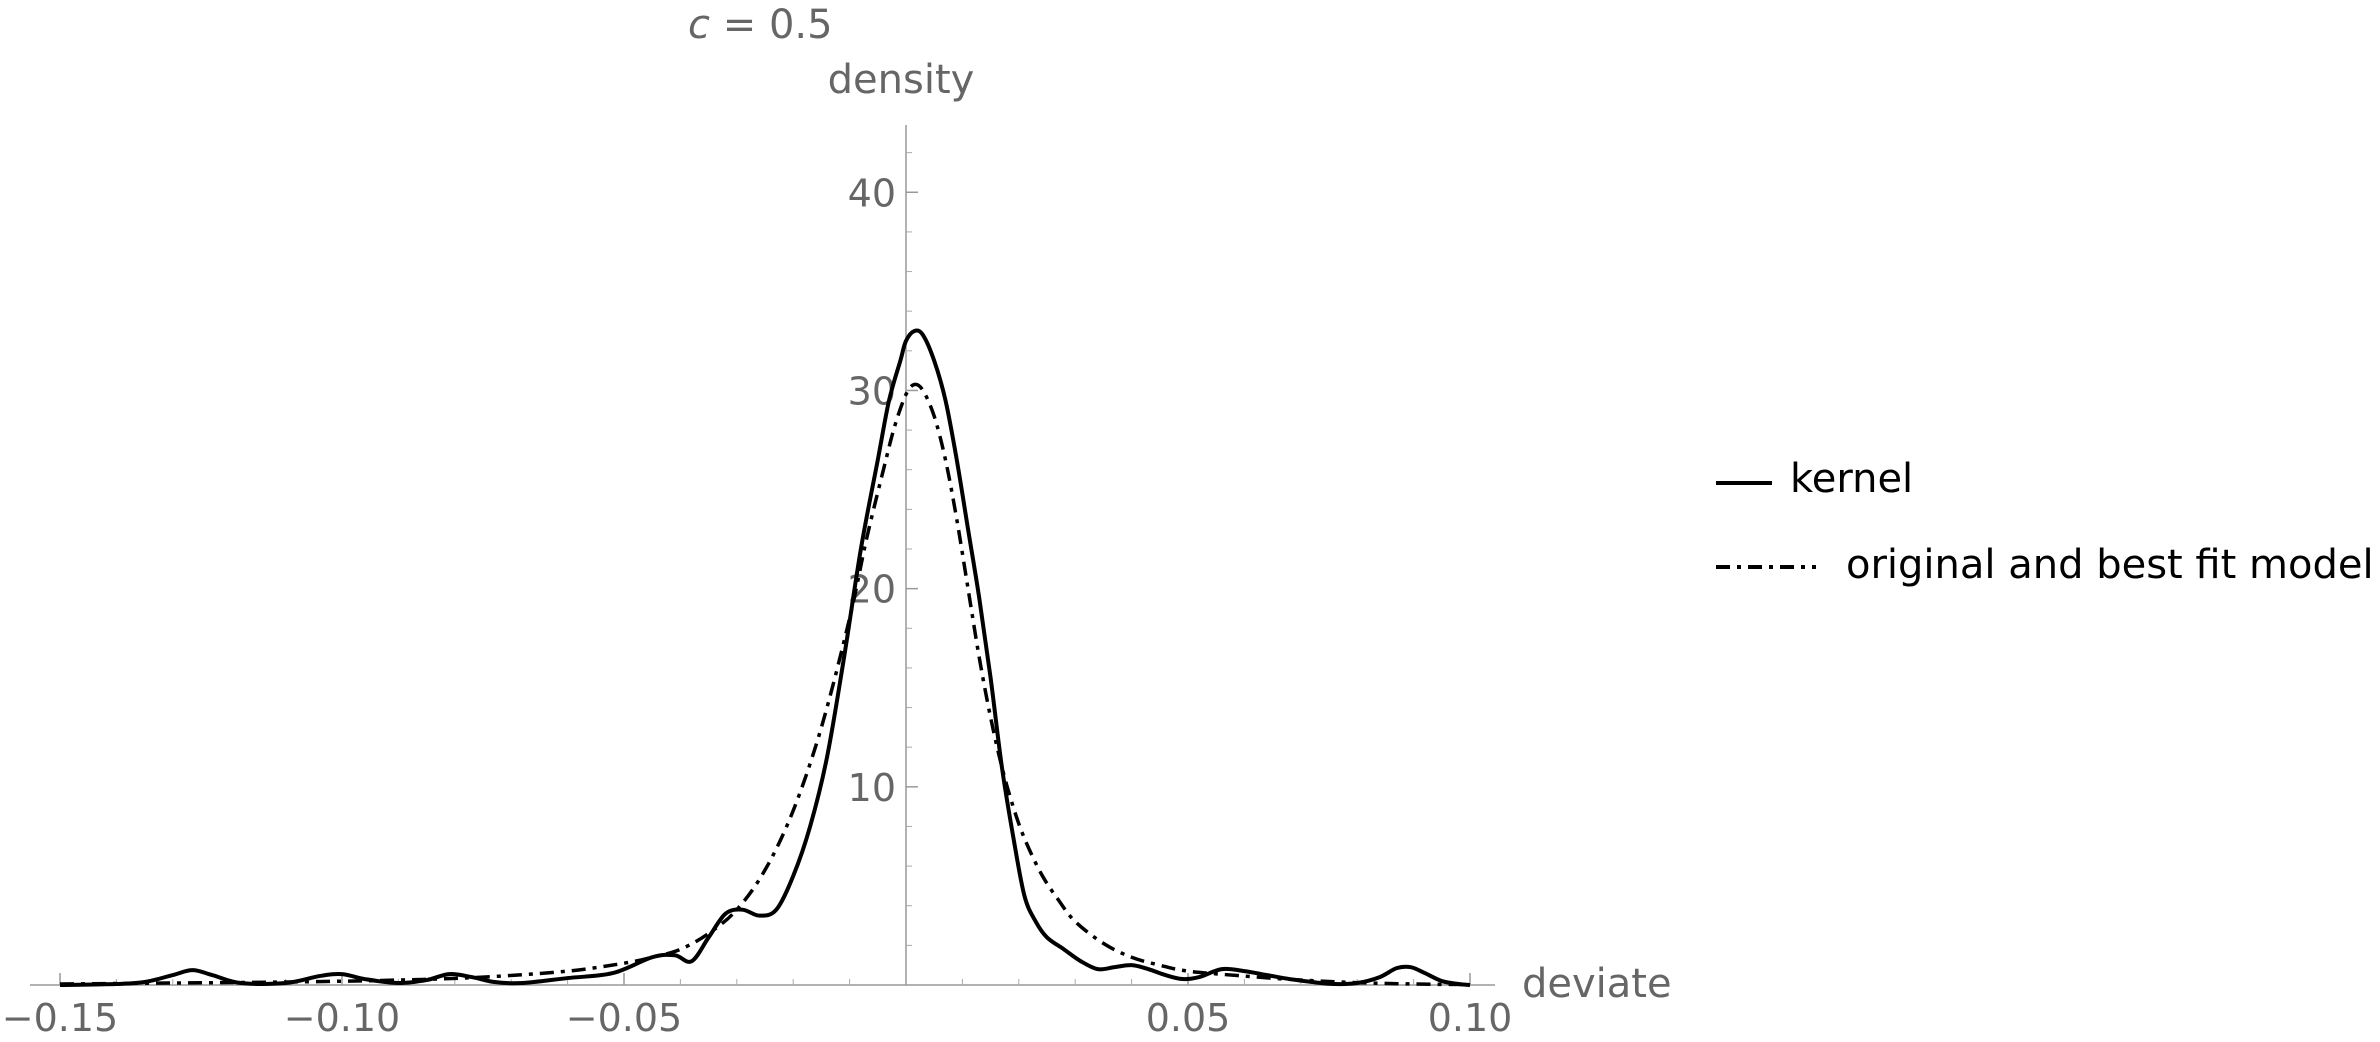  I want to click on legend-label-kernel: kernel, so click(1851, 479).